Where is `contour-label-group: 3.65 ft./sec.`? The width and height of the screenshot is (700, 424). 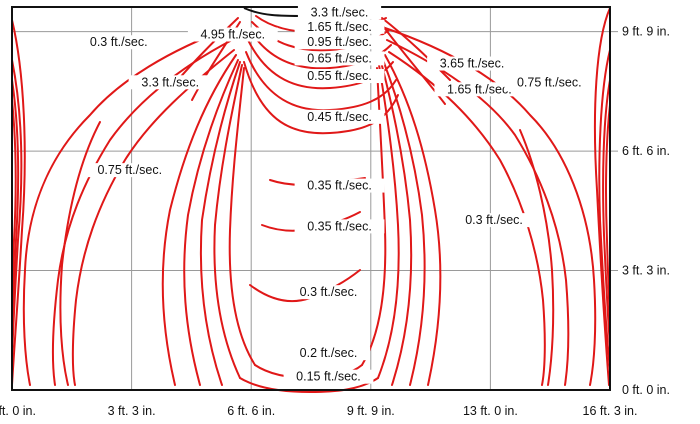
contour-label-group: 3.65 ft./sec. is located at coordinates (472, 63).